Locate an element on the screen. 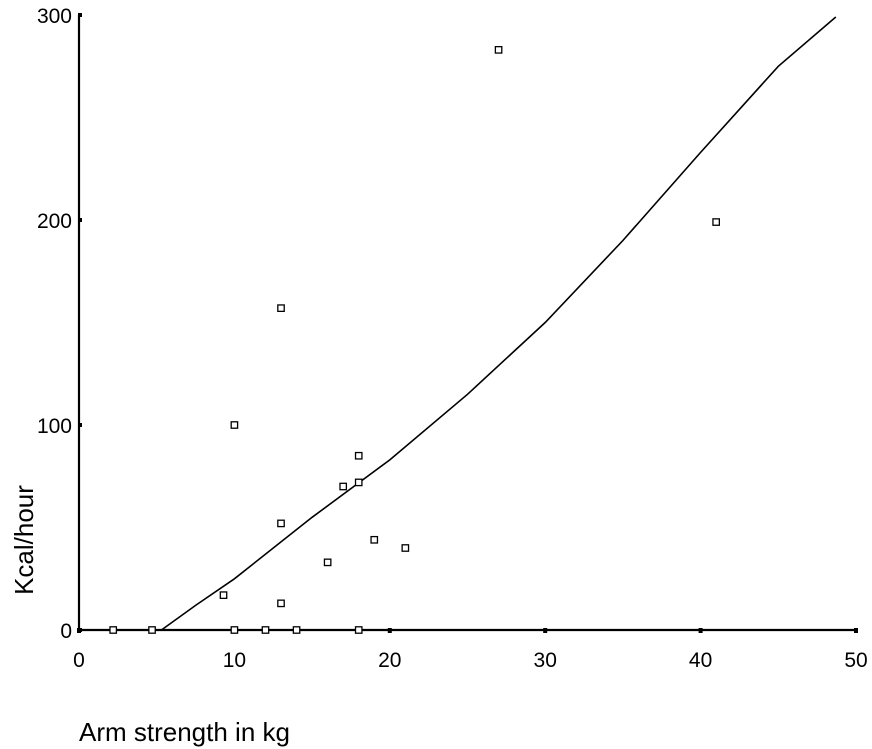  y-tick-label: 100 is located at coordinates (54, 426).